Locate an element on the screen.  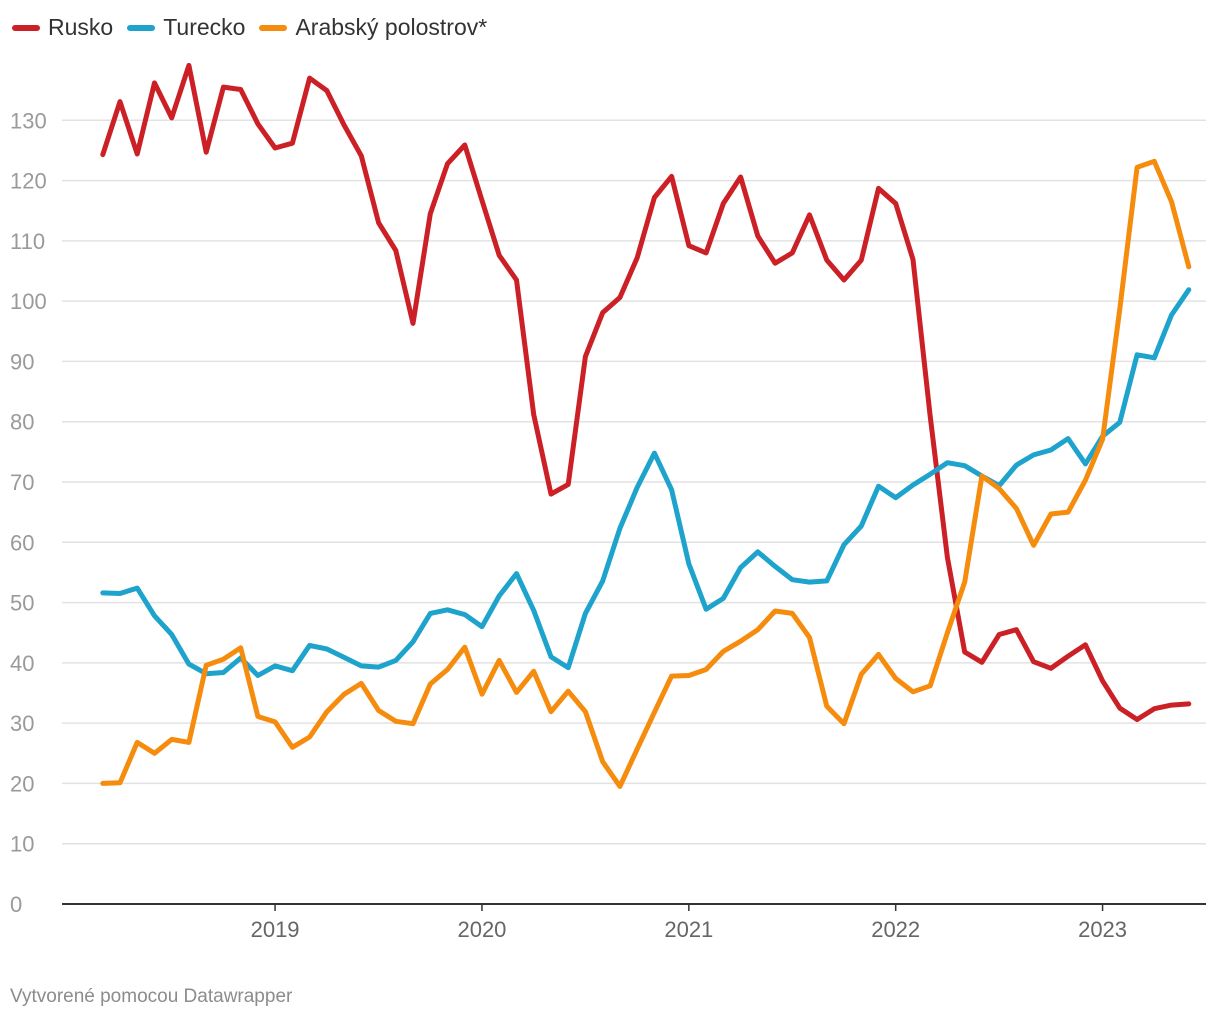
legend: Rusko Turecko Arabský polostrov* is located at coordinates (256, 27).